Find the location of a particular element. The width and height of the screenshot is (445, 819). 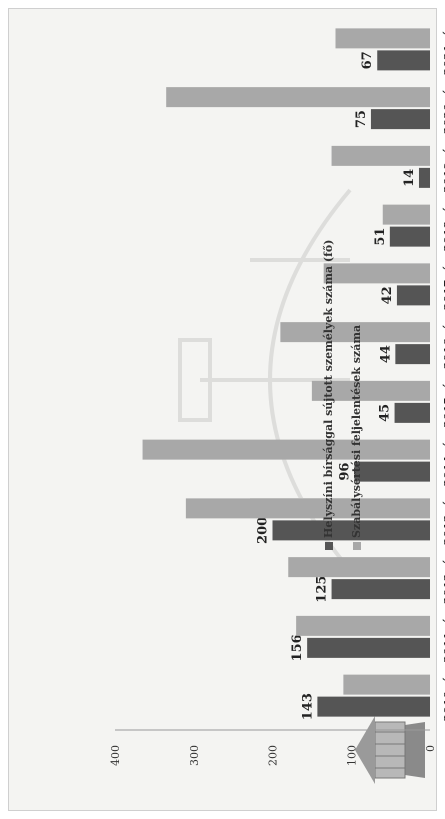

bar-data-label: 42 is located at coordinates (387, 295).